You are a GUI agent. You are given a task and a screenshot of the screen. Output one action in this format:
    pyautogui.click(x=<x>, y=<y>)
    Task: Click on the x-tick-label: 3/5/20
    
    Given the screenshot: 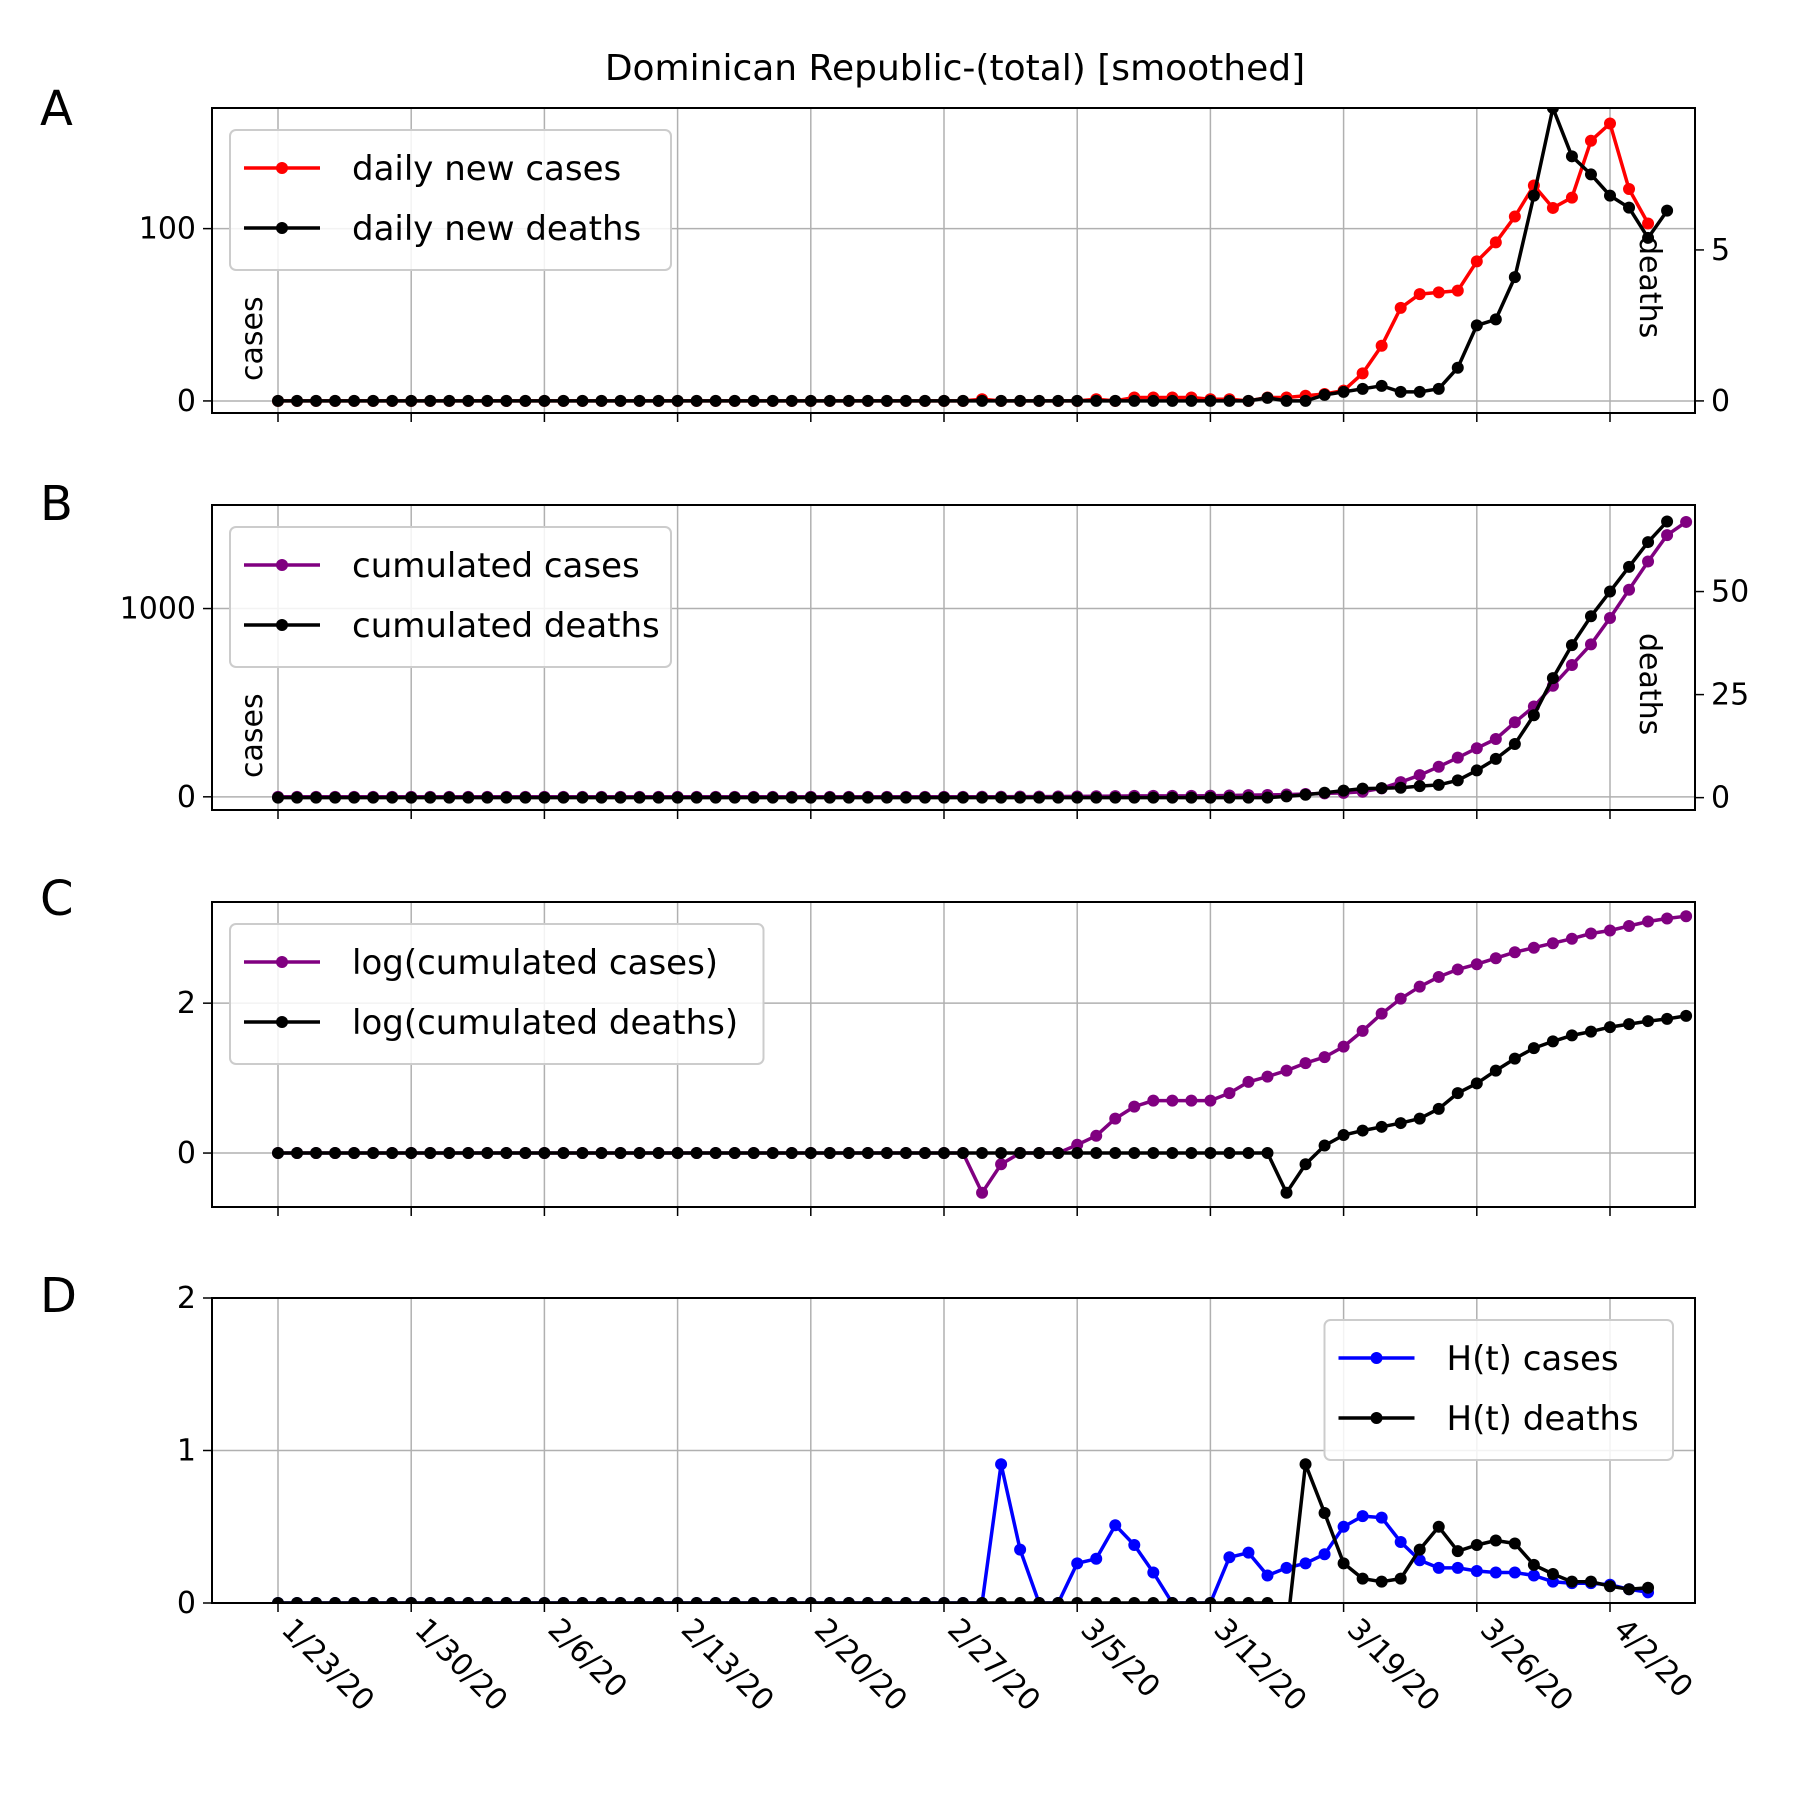 What is the action you would take?
    pyautogui.click(x=1120, y=1658)
    